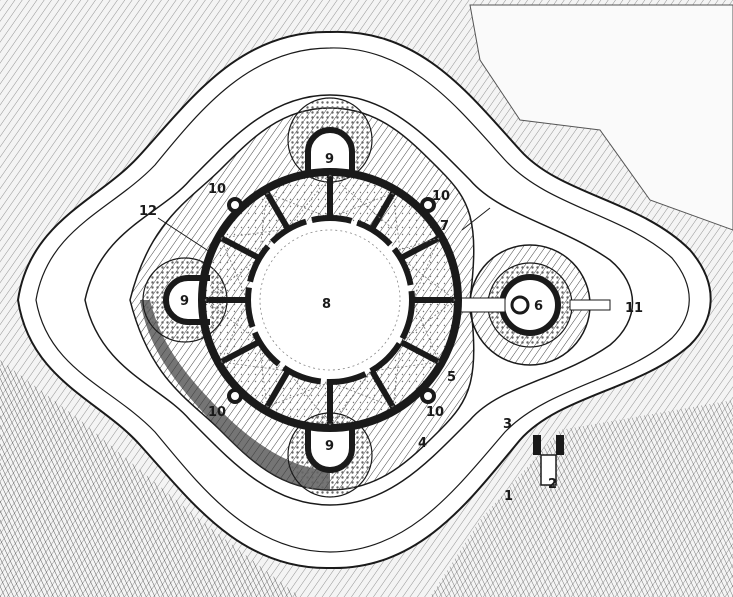  Describe the element at coordinates (148, 211) in the screenshot. I see `label-12: 12` at that location.